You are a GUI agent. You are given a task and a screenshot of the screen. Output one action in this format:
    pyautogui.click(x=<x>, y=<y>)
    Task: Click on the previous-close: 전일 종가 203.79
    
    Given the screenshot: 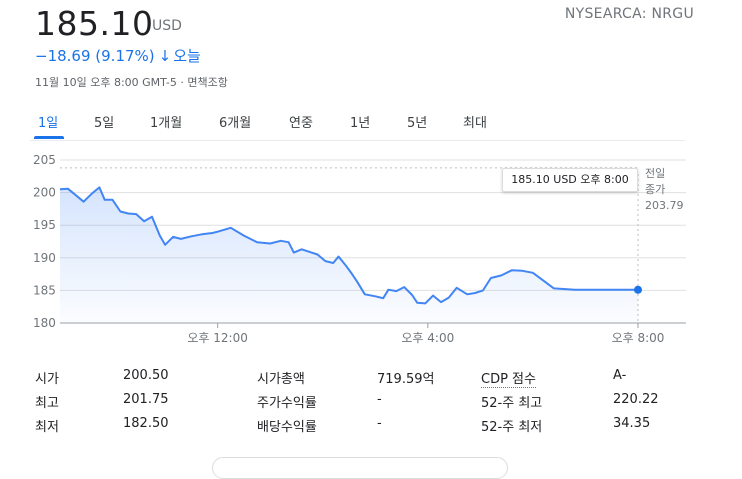 What is the action you would take?
    pyautogui.click(x=664, y=190)
    